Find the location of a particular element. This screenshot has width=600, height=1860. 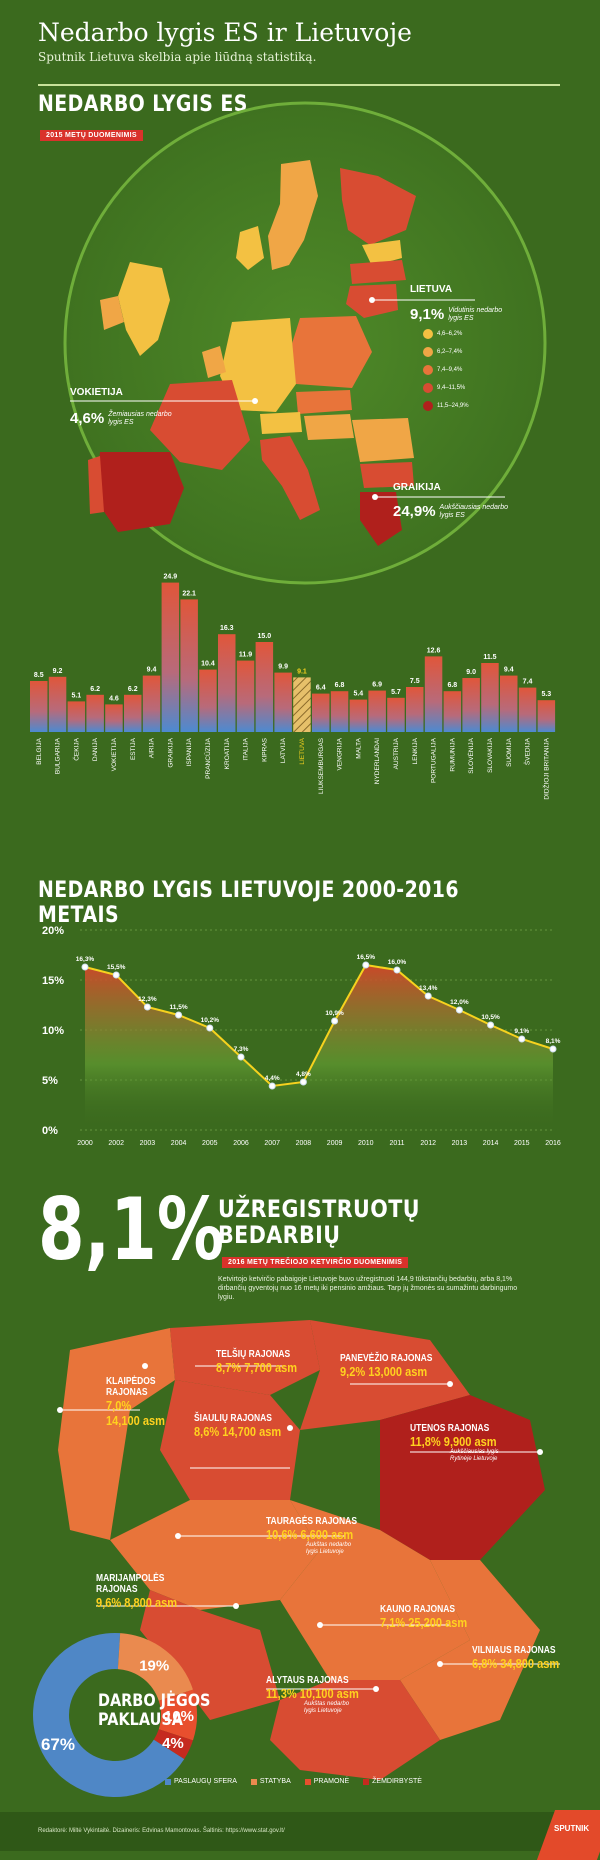

bar-value-label: 5.7 is located at coordinates (396, 692).